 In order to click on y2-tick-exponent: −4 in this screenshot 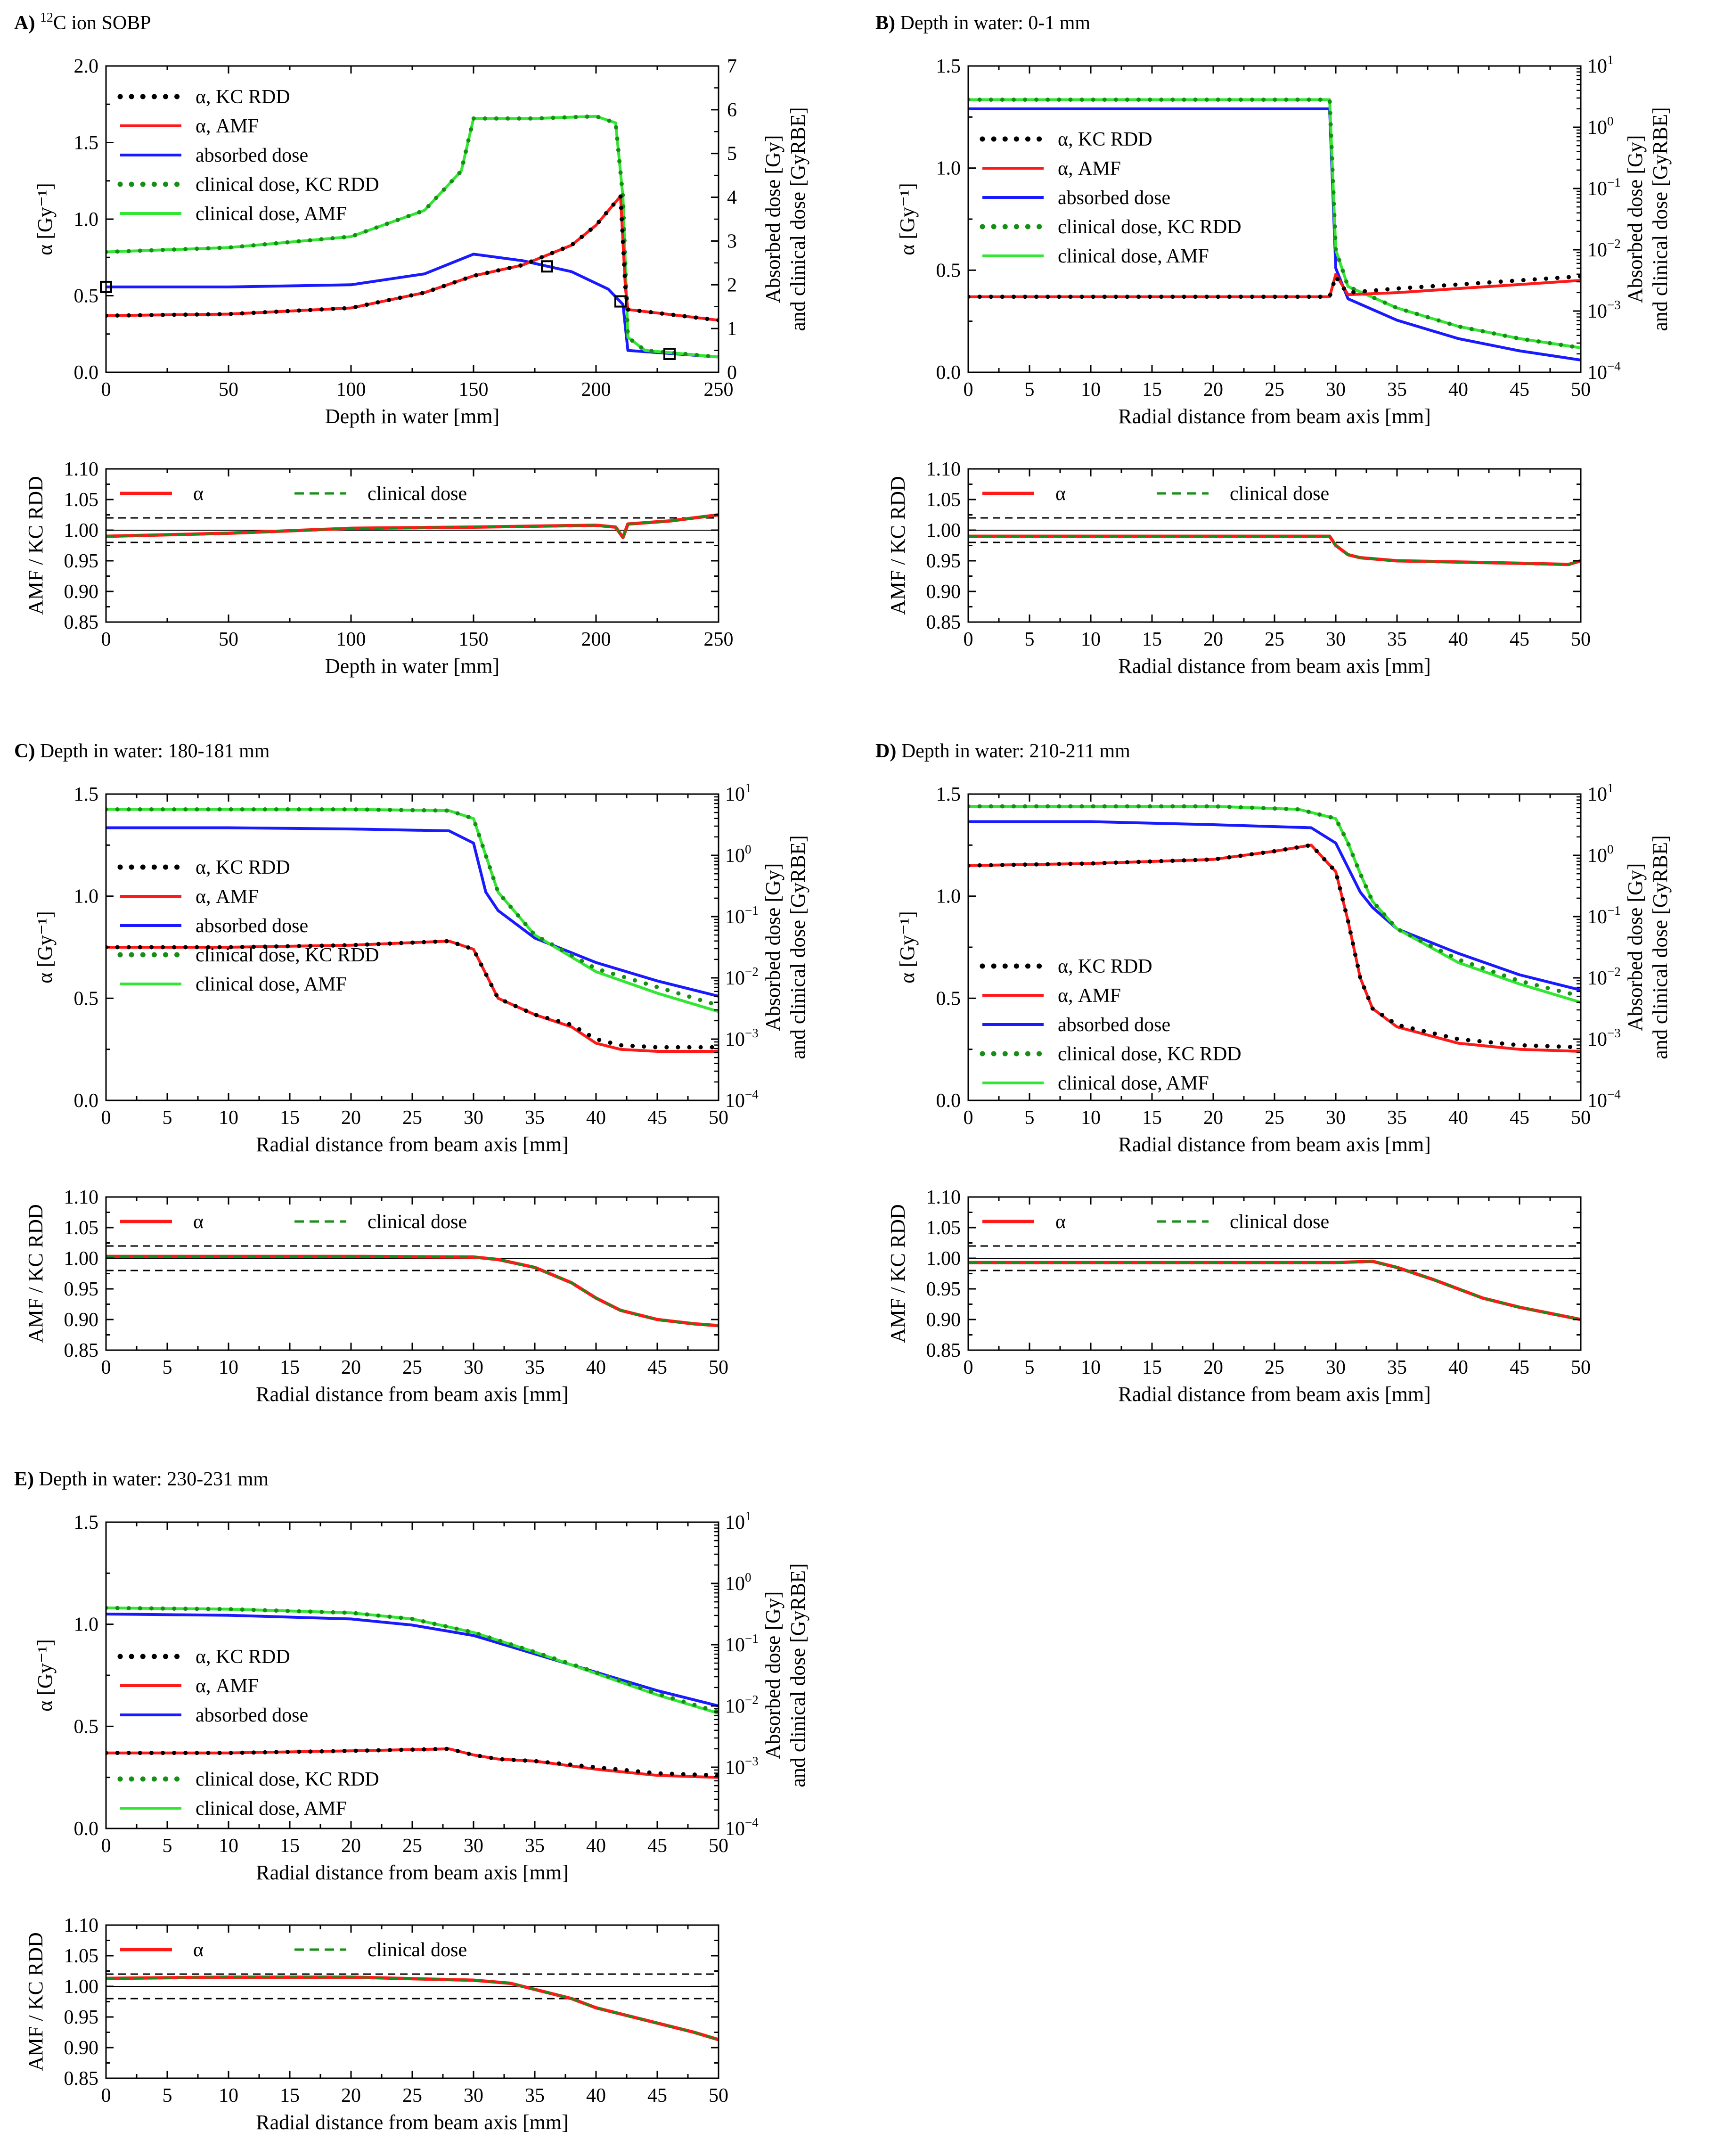, I will do `click(752, 1094)`.